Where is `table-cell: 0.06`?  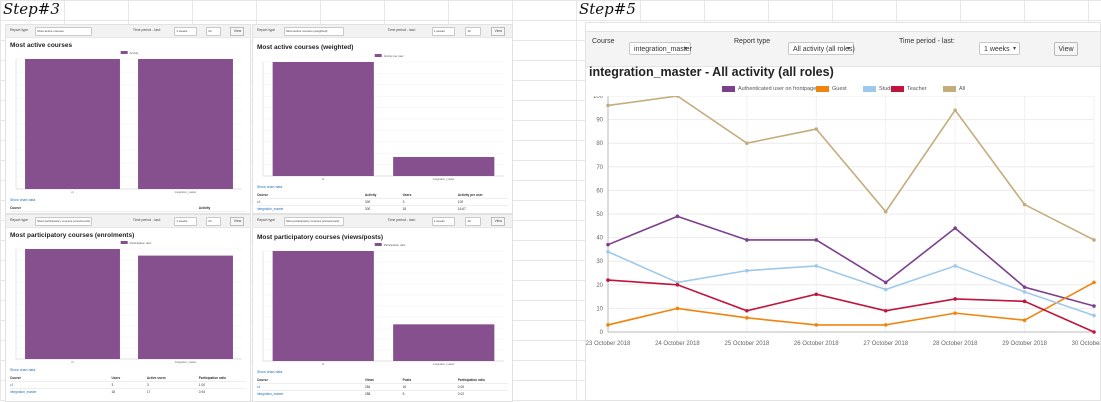 table-cell: 0.06 is located at coordinates (461, 387).